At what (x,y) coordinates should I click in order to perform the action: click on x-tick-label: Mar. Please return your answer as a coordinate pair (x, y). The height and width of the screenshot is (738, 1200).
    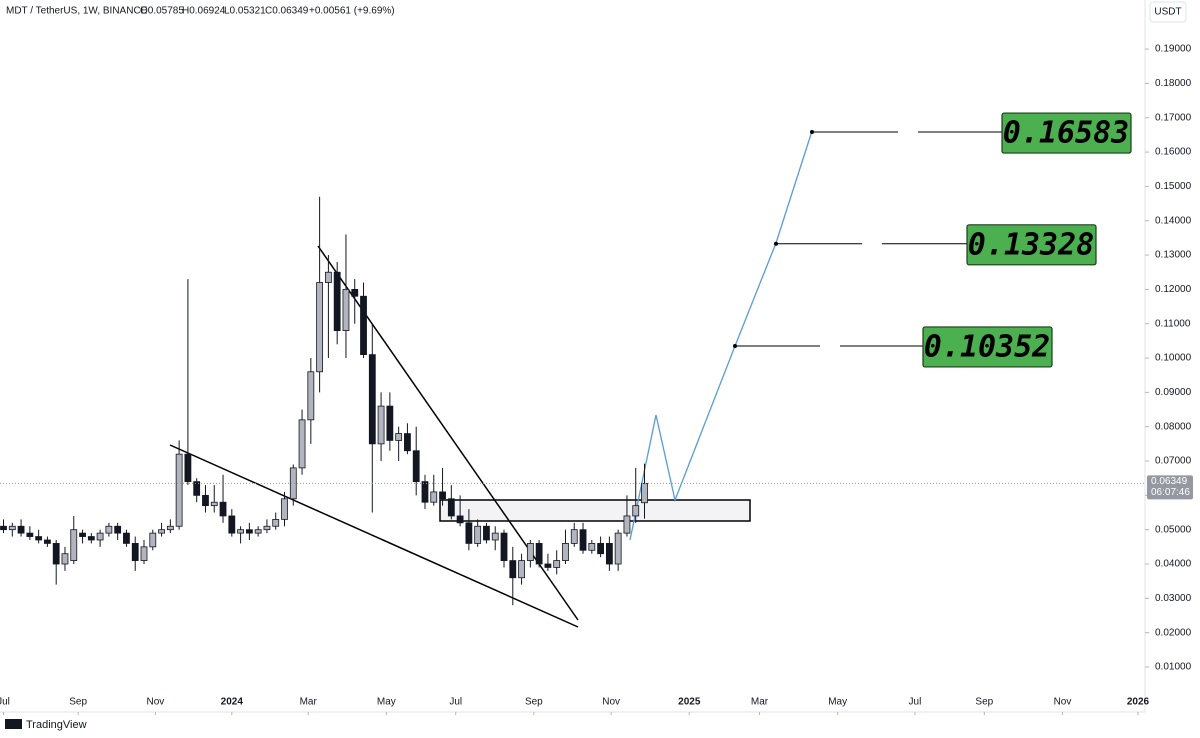
    Looking at the image, I should click on (760, 702).